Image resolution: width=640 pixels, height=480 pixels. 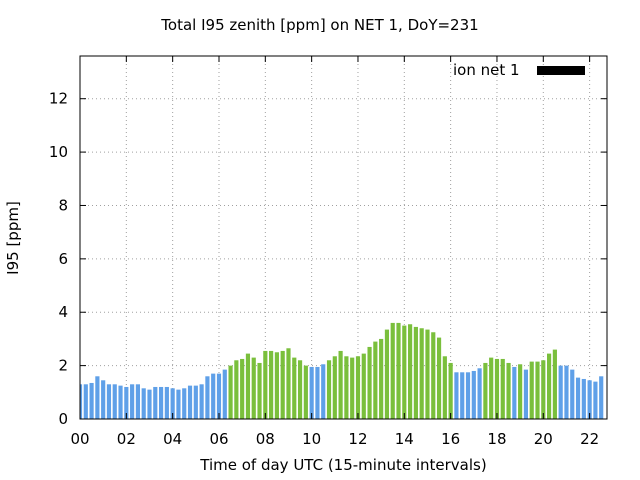 What do you see at coordinates (13, 238) in the screenshot?
I see `y-axis-label: I95 [ppm]` at bounding box center [13, 238].